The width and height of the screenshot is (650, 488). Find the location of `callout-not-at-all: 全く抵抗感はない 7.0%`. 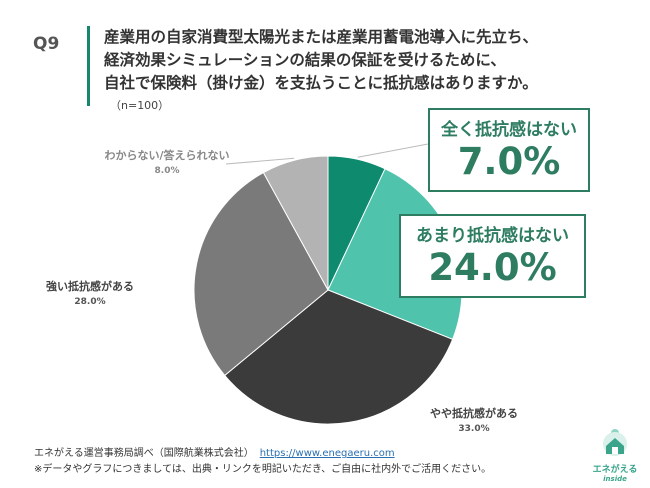

callout-not-at-all: 全く抵抗感はない 7.0% is located at coordinates (509, 150).